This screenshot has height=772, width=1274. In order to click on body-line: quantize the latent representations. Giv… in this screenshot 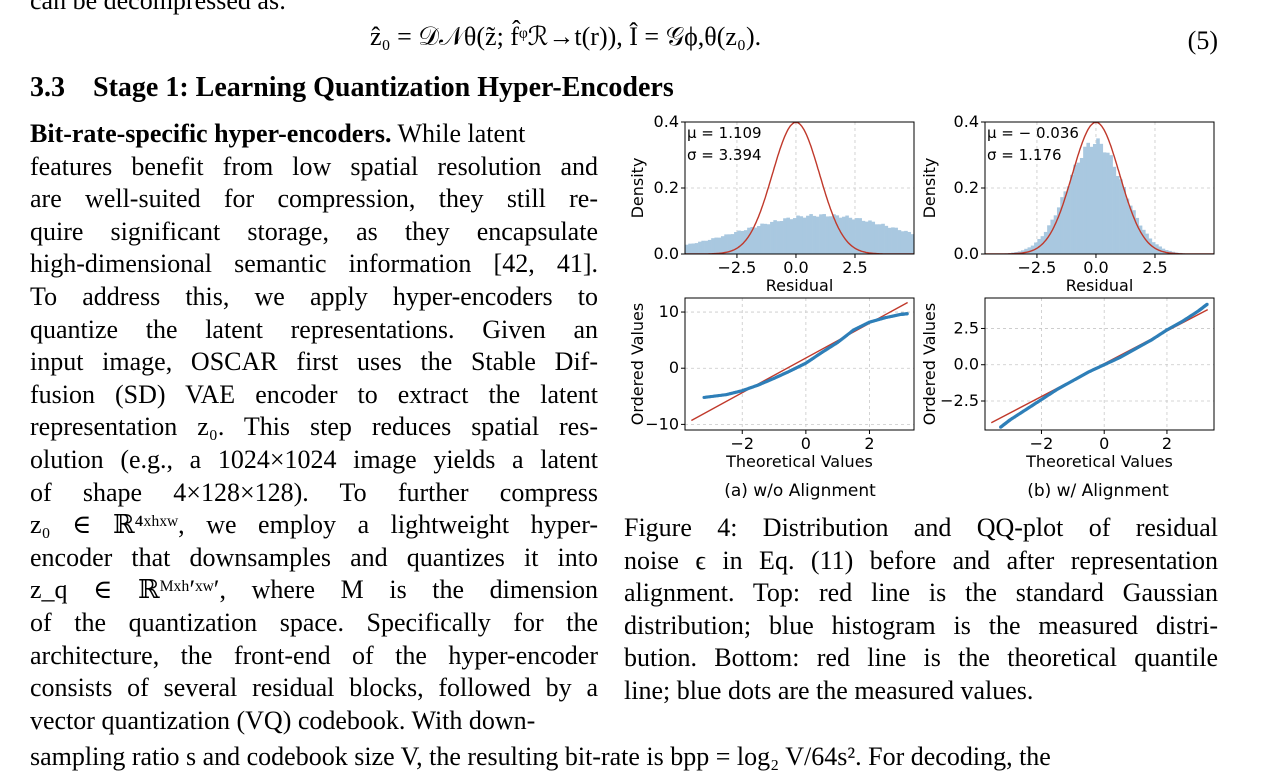, I will do `click(314, 330)`.